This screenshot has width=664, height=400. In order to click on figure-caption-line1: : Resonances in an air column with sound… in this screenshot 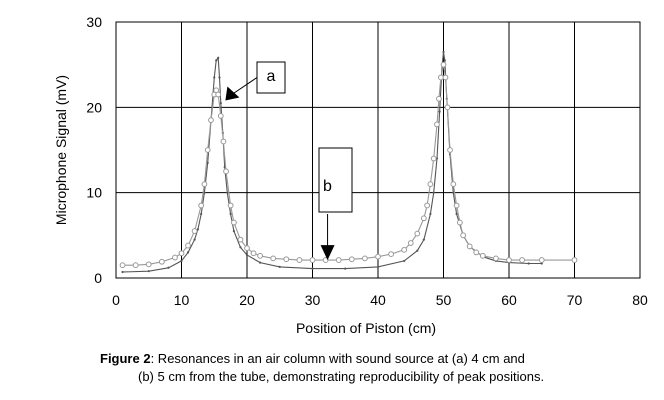, I will do `click(337, 358)`.